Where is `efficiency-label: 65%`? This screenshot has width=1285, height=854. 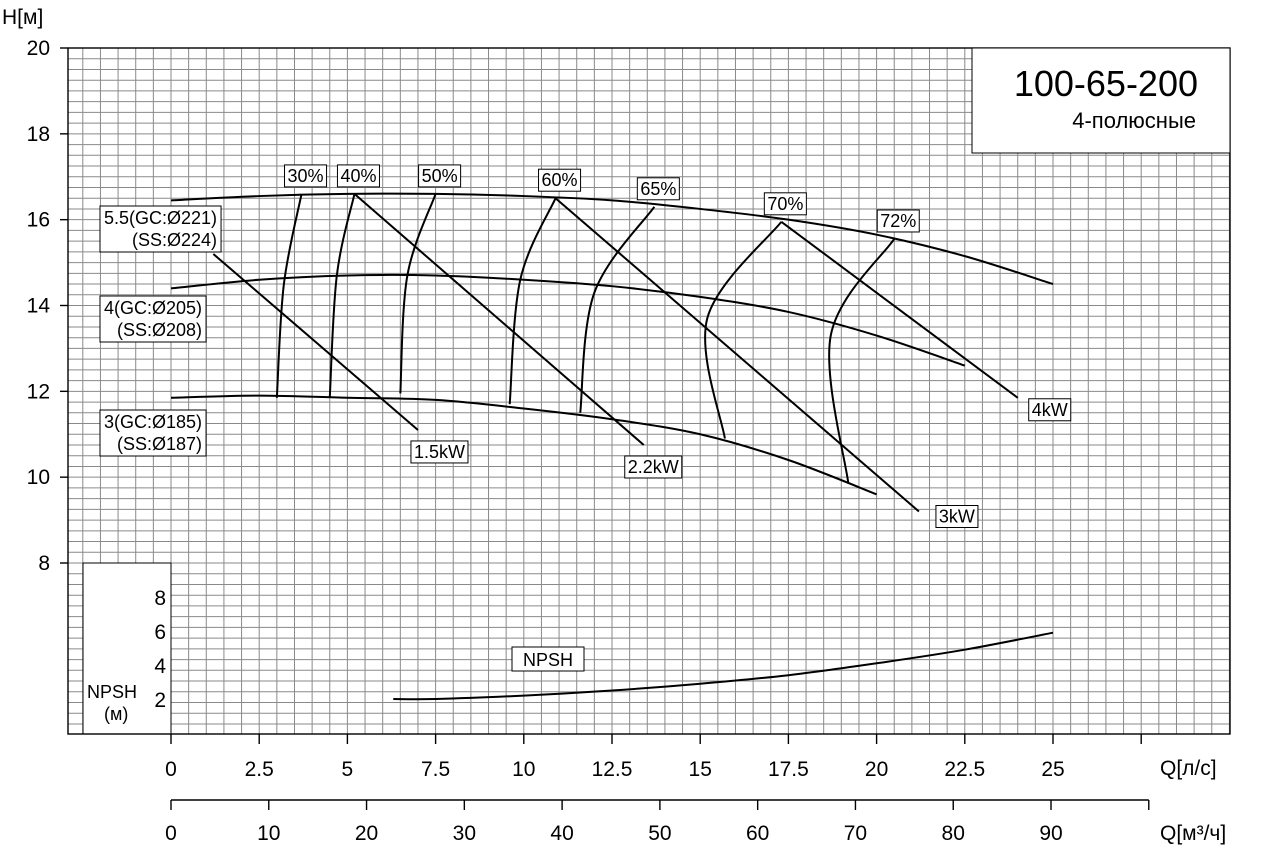 efficiency-label: 65% is located at coordinates (658, 189).